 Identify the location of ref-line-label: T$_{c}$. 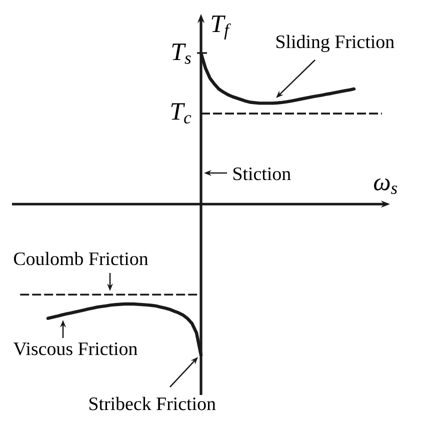
(181, 113).